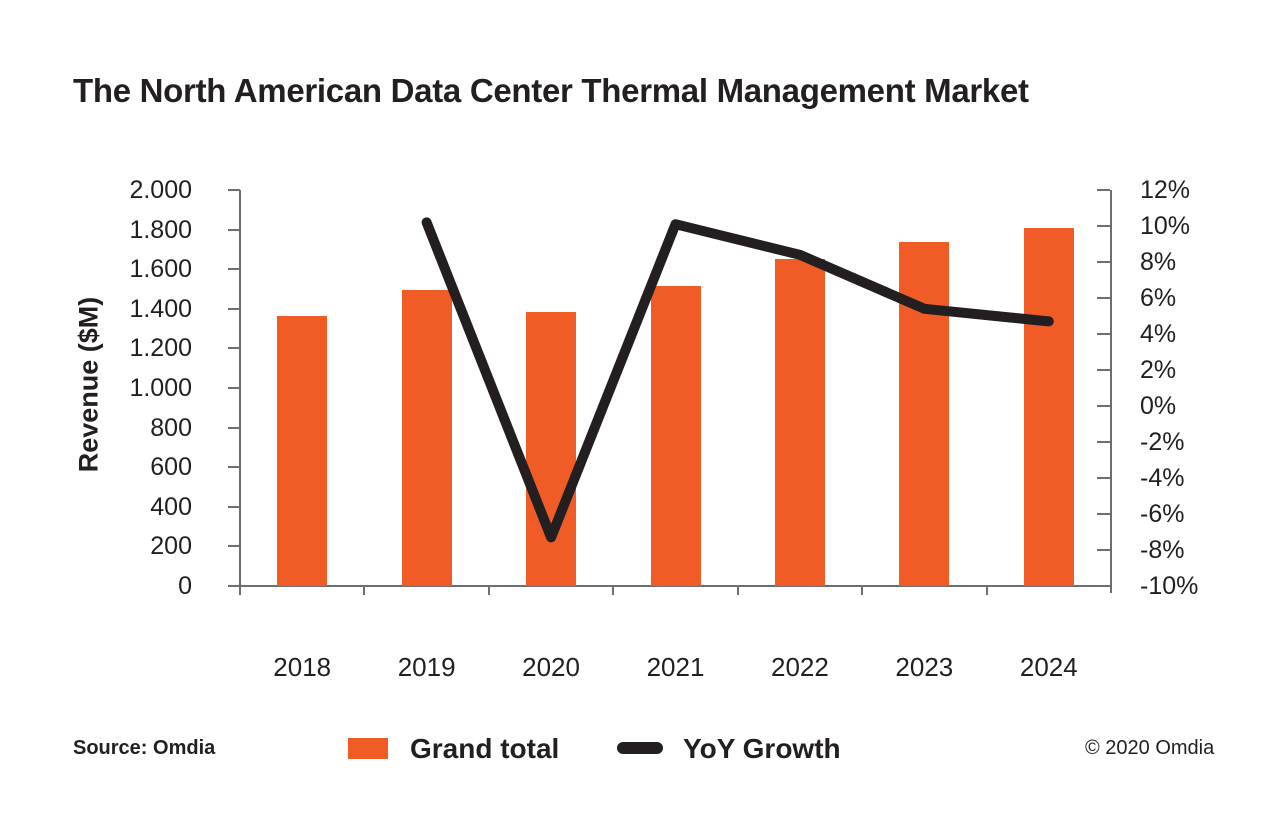 The image size is (1280, 831). Describe the element at coordinates (1158, 406) in the screenshot. I see `right-axis-tick-label: 0%` at that location.